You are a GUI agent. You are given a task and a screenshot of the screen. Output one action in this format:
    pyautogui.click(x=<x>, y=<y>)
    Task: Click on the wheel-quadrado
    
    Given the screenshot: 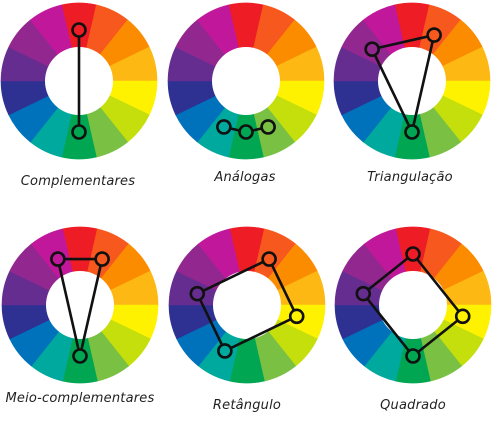 What is the action you would take?
    pyautogui.click(x=413, y=305)
    